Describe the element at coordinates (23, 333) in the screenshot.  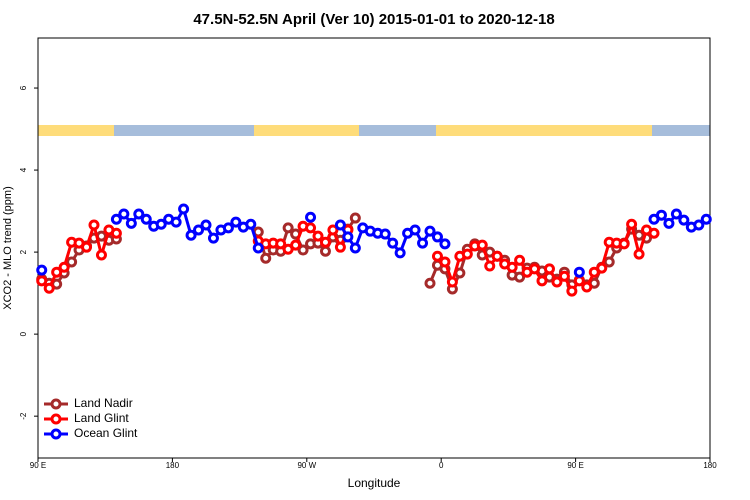
I see `y-tick-label: 0` at that location.